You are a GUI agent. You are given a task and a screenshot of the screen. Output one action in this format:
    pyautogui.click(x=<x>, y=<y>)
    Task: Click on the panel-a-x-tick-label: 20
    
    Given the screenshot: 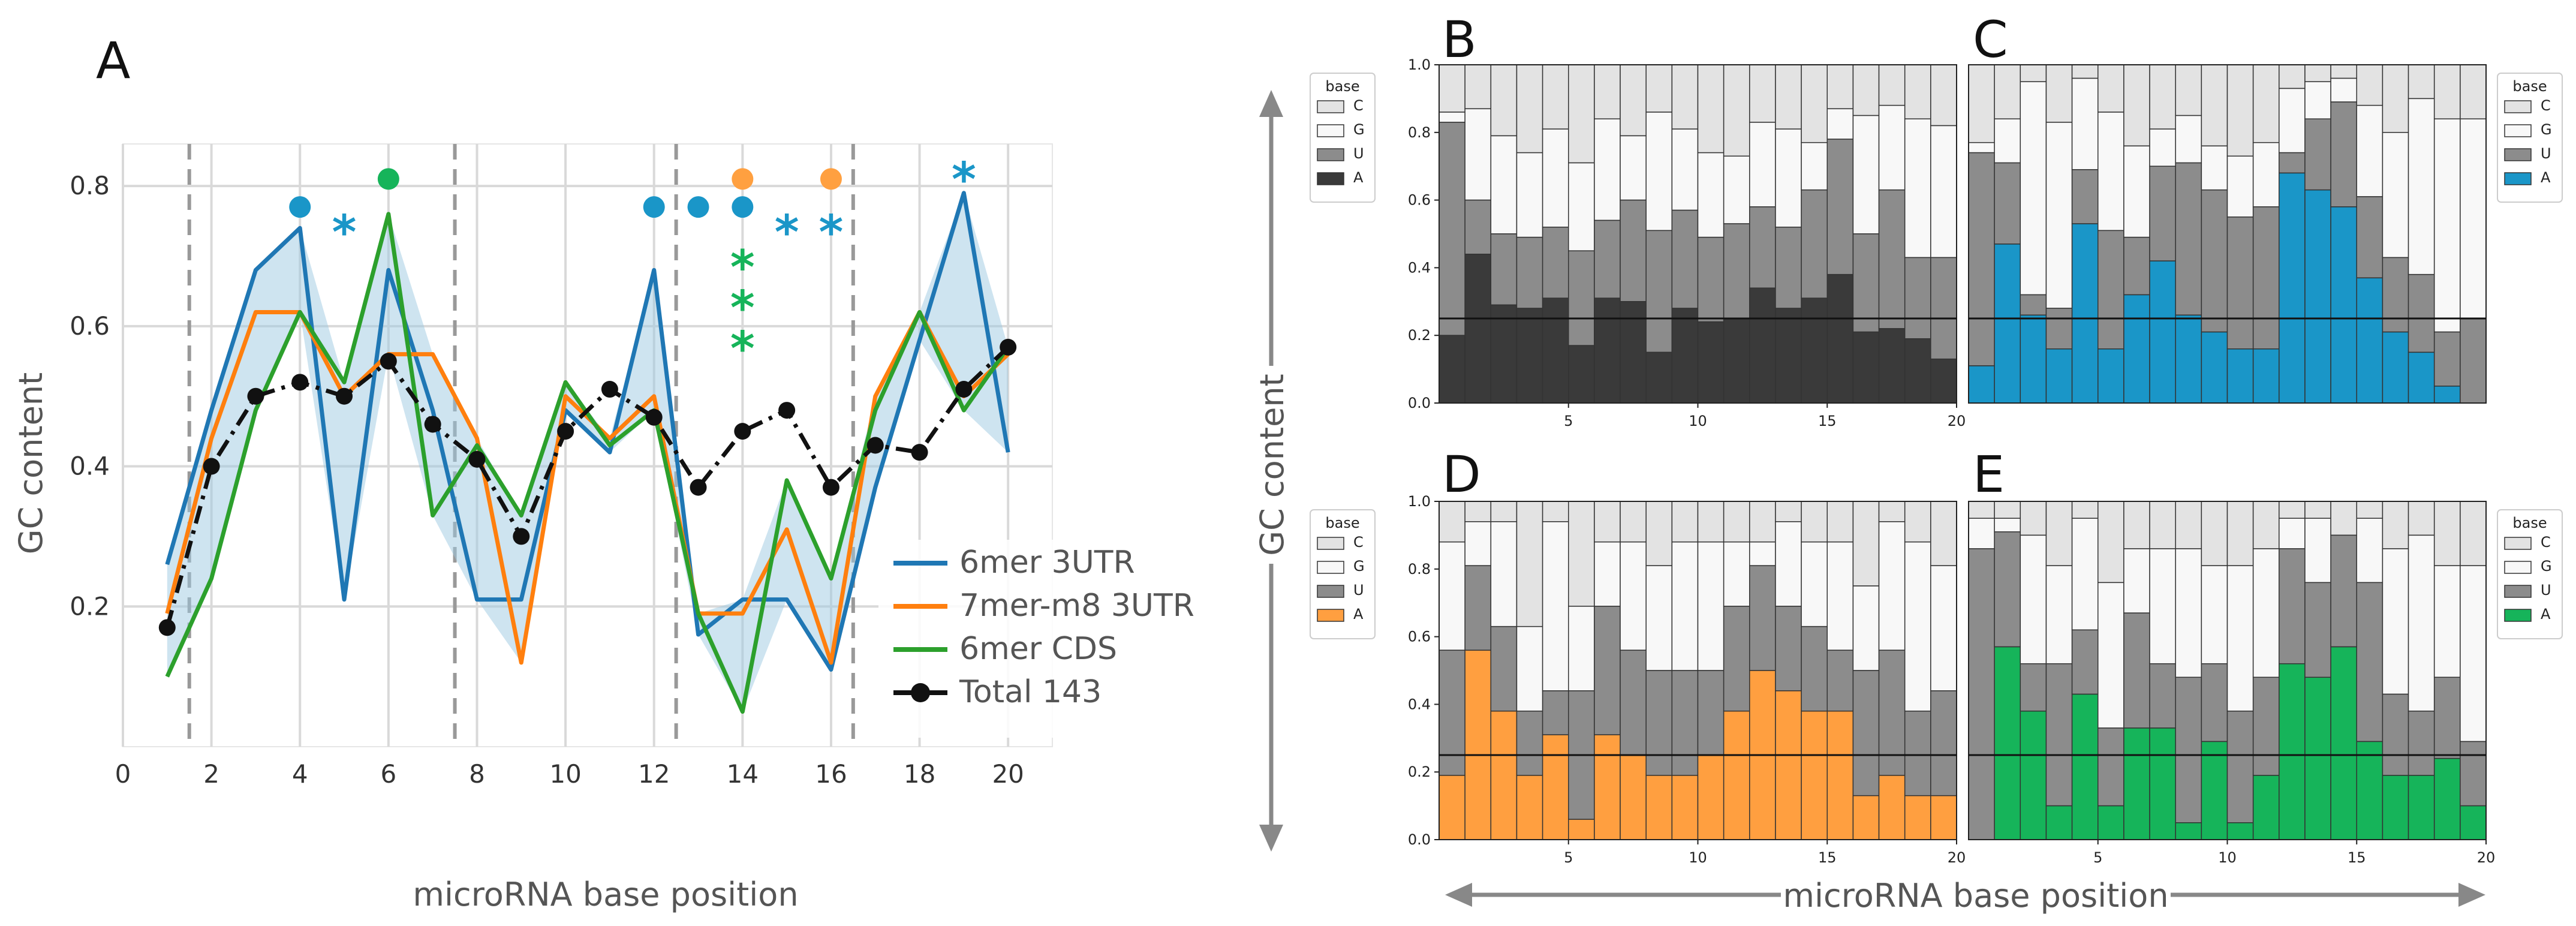 What is the action you would take?
    pyautogui.click(x=1008, y=774)
    